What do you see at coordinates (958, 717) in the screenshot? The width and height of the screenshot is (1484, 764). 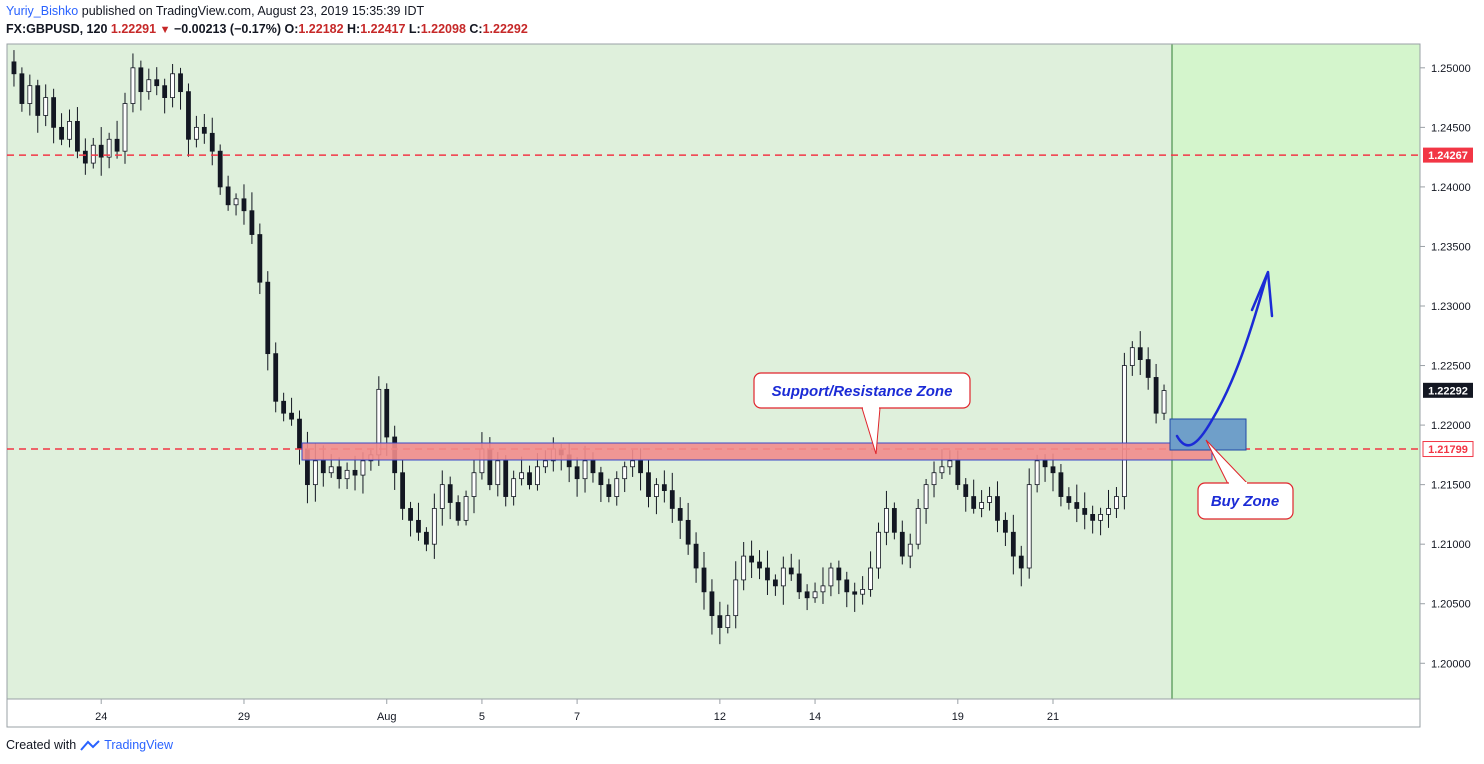 I see `x-tick-label: 19` at bounding box center [958, 717].